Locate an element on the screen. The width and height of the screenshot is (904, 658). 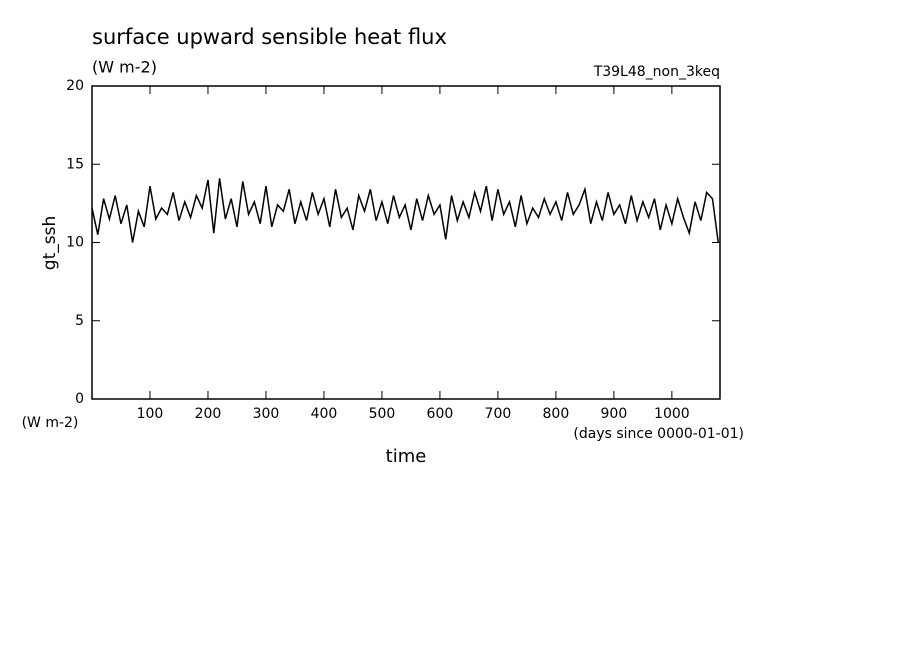
x-tick-label: 800 is located at coordinates (556, 414).